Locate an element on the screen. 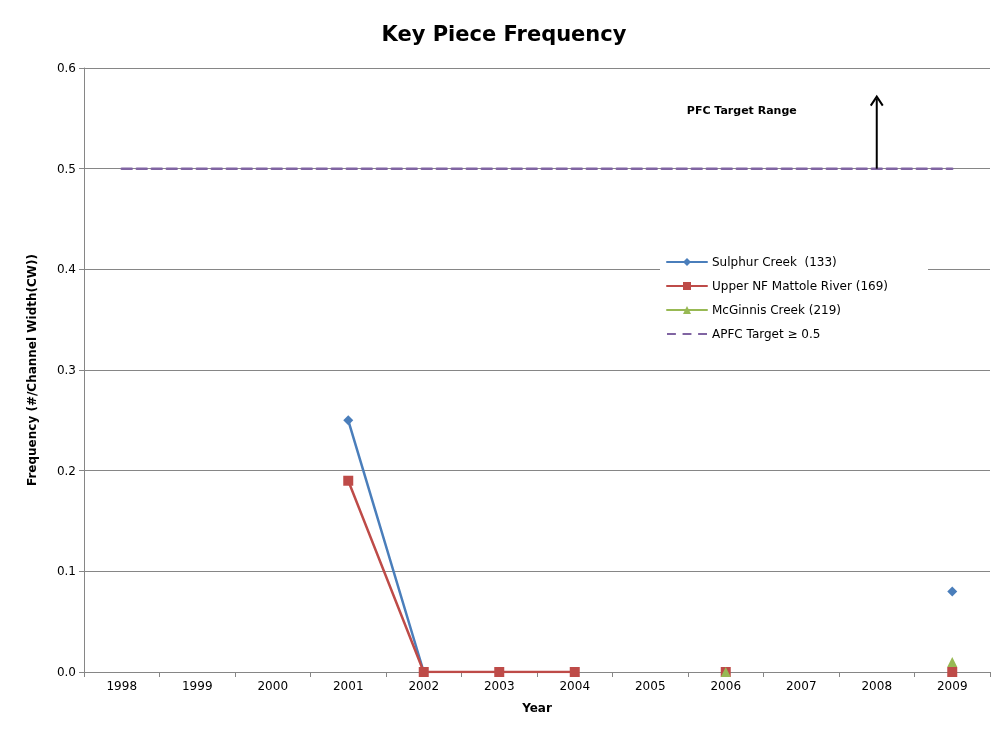 The image size is (1008, 738). x-tick-label: 2002 is located at coordinates (424, 686).